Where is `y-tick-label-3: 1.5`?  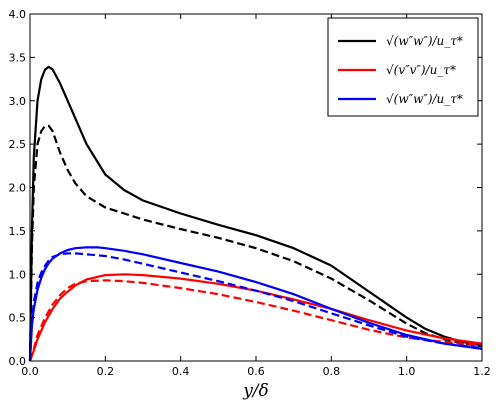 y-tick-label-3: 1.5 is located at coordinates (18, 231).